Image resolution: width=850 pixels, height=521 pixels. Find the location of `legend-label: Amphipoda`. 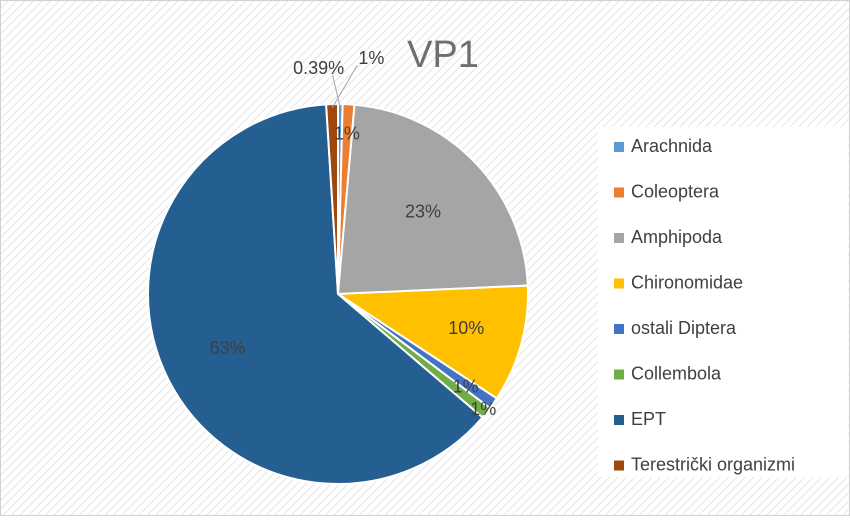

legend-label: Amphipoda is located at coordinates (677, 237).